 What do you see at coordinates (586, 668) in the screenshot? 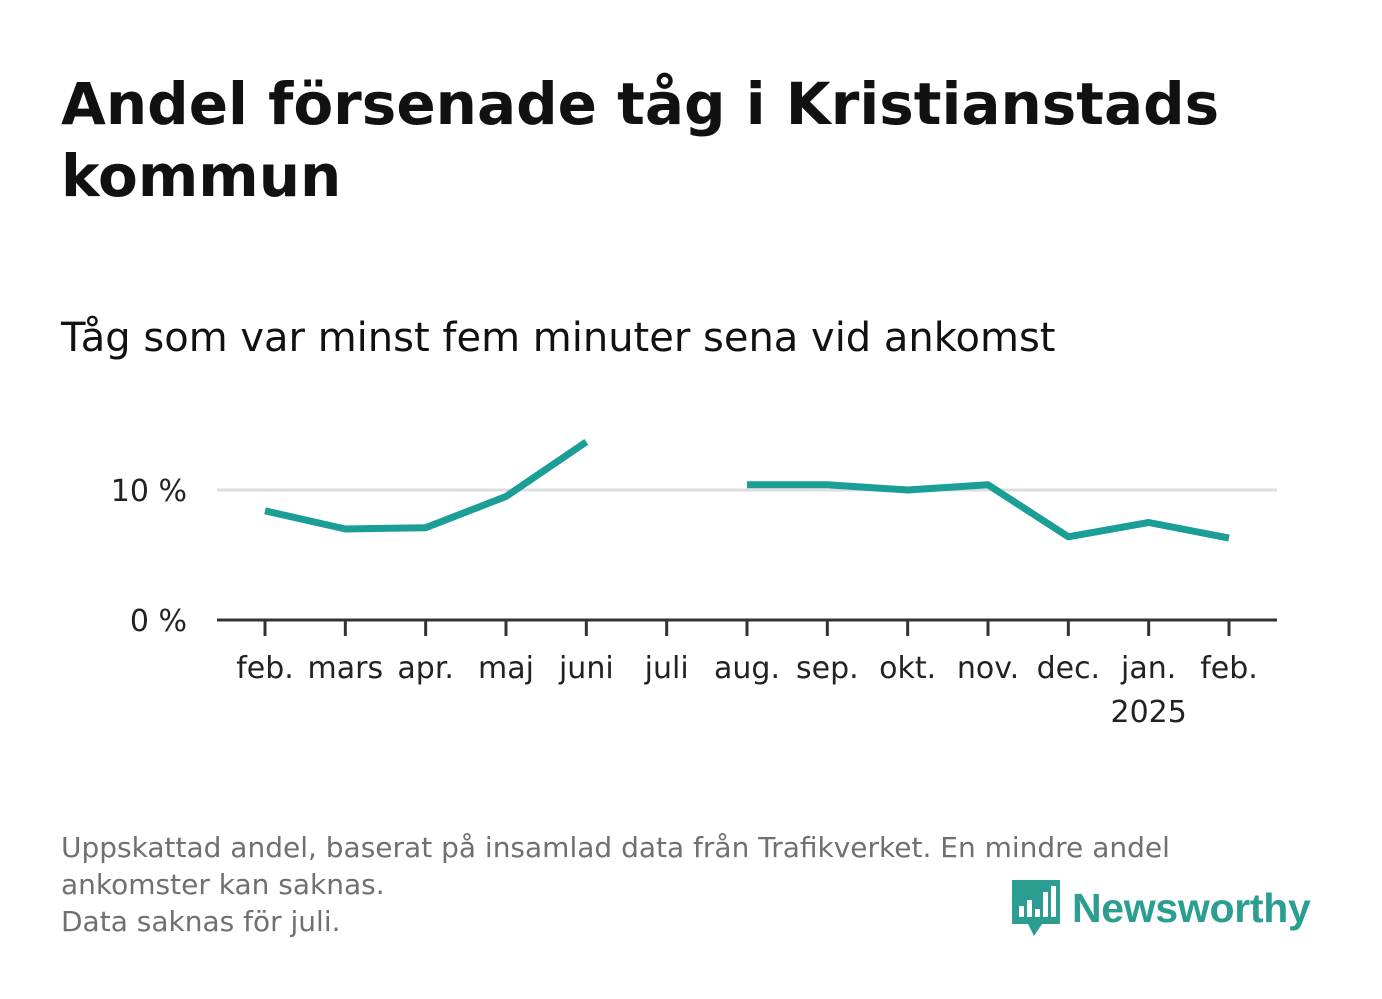
I see `x-tick-label: juni` at bounding box center [586, 668].